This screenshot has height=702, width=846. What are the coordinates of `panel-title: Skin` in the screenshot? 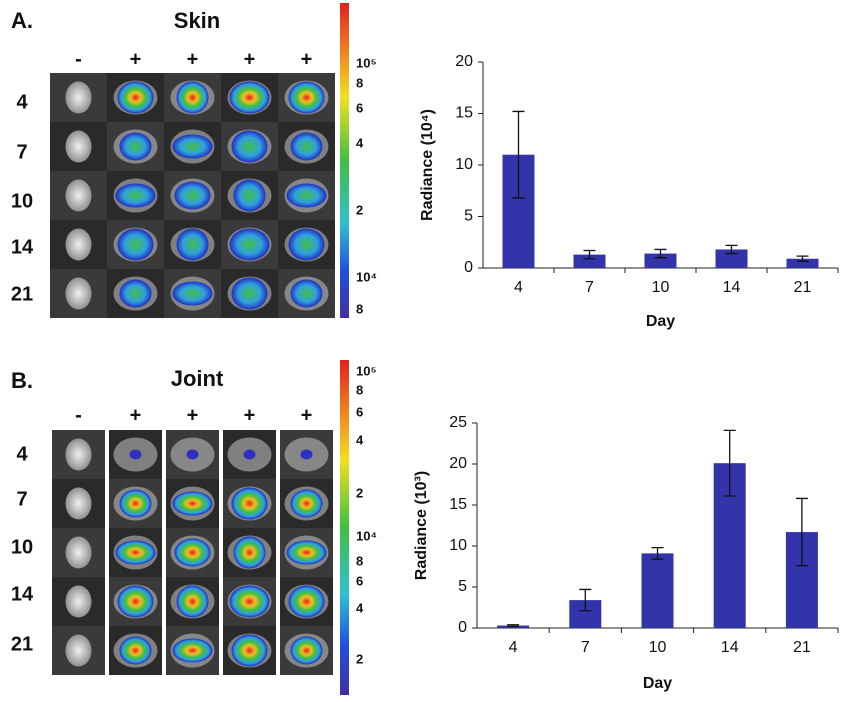 It's located at (197, 20).